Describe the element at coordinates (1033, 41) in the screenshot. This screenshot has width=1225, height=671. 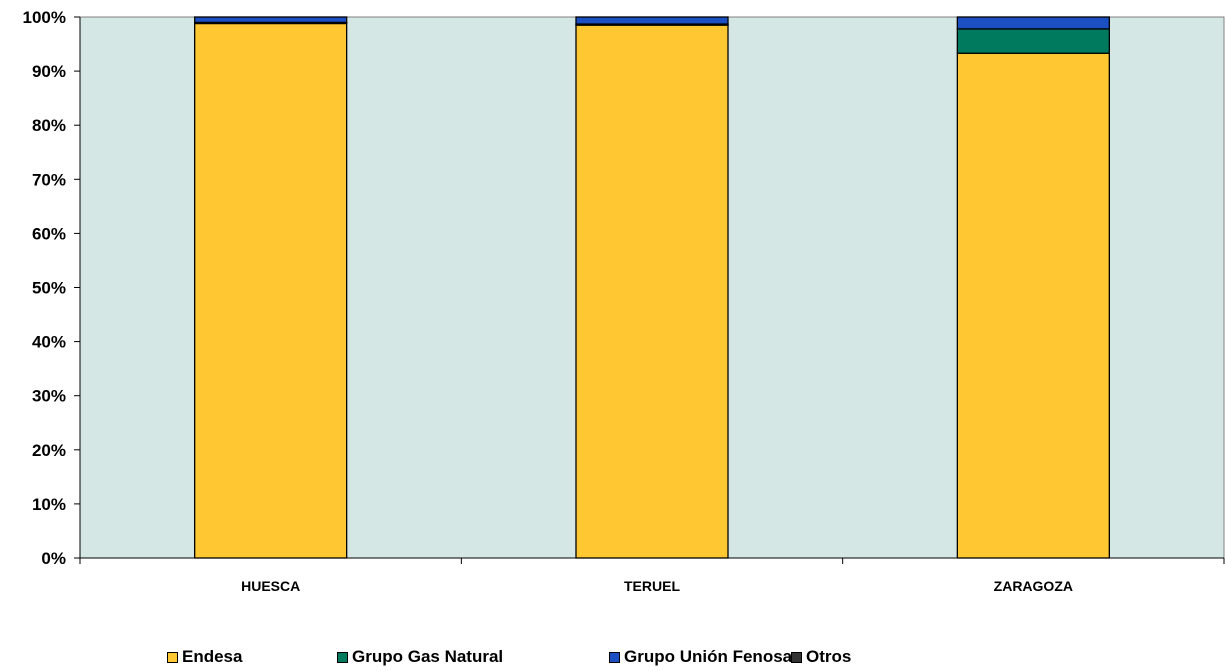
I see `bar-segment-grupo-gas-natural` at that location.